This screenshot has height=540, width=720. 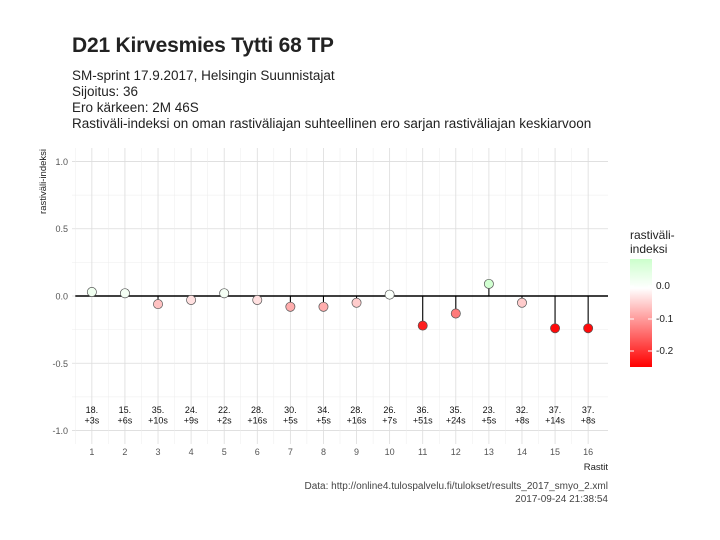 What do you see at coordinates (125, 410) in the screenshot?
I see `rank-label: 15.` at bounding box center [125, 410].